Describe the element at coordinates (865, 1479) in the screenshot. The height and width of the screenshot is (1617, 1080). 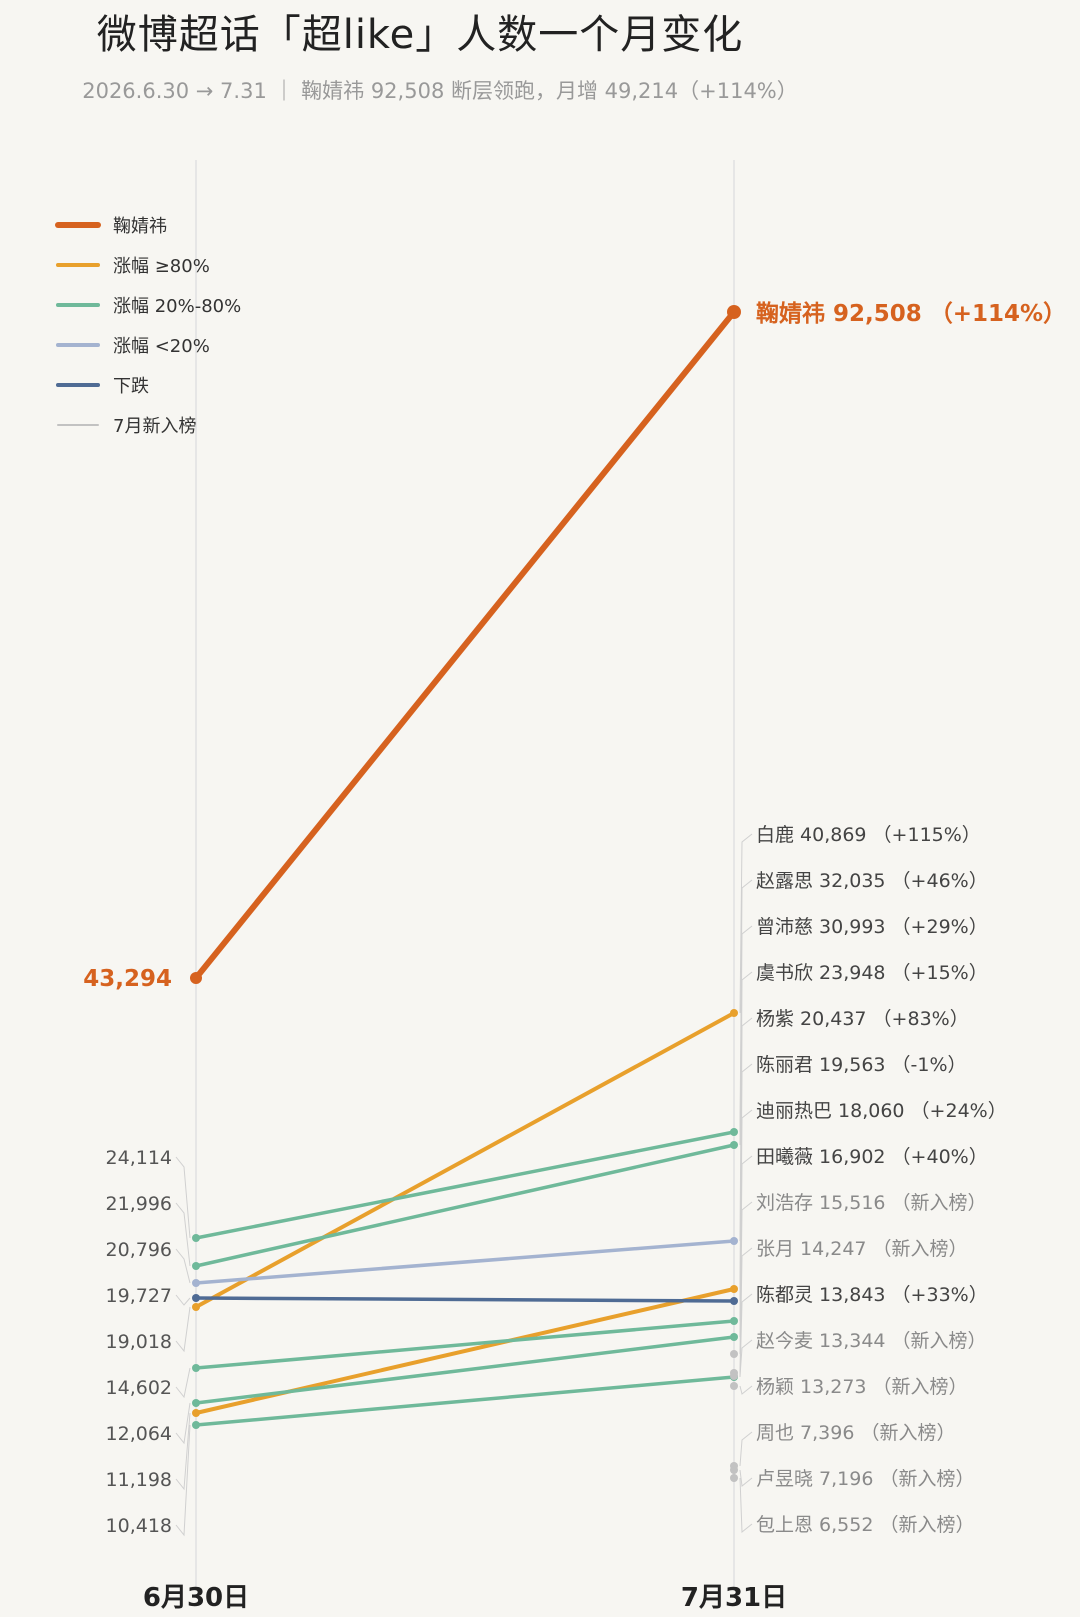
I see `right-label-15: 卢昱晓 7,196 （新入榜）` at that location.